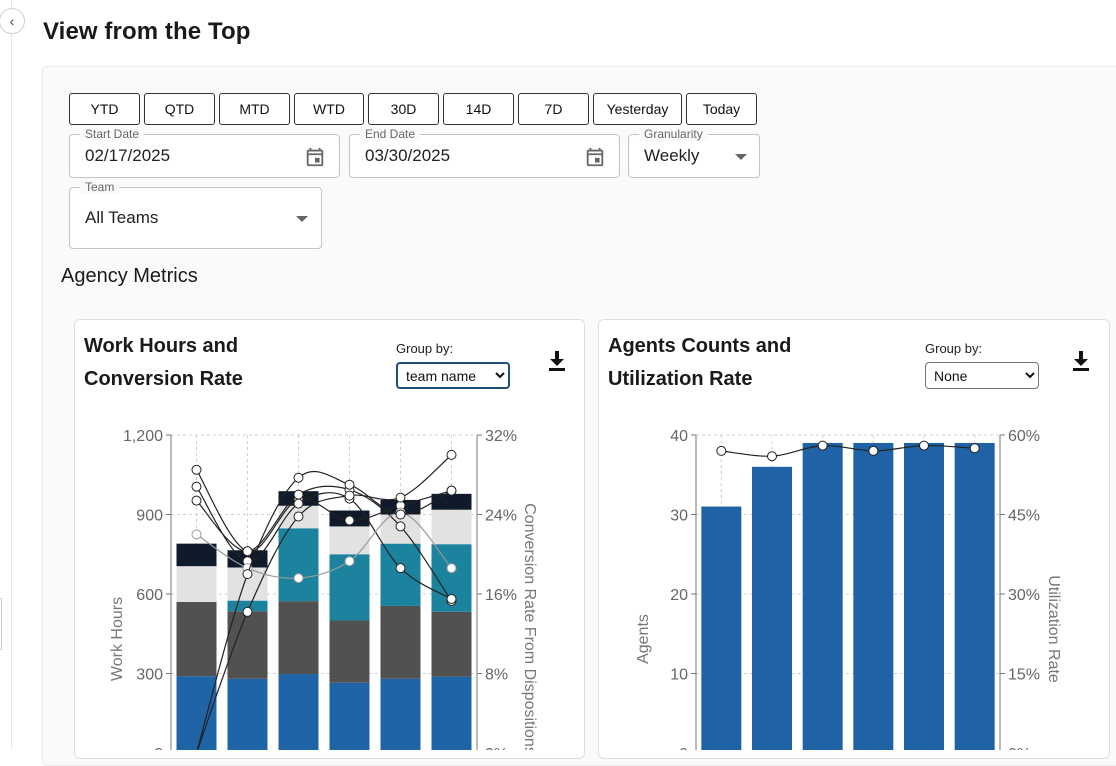 The height and width of the screenshot is (766, 1116). What do you see at coordinates (672, 155) in the screenshot?
I see `granularity-value: Weekly` at bounding box center [672, 155].